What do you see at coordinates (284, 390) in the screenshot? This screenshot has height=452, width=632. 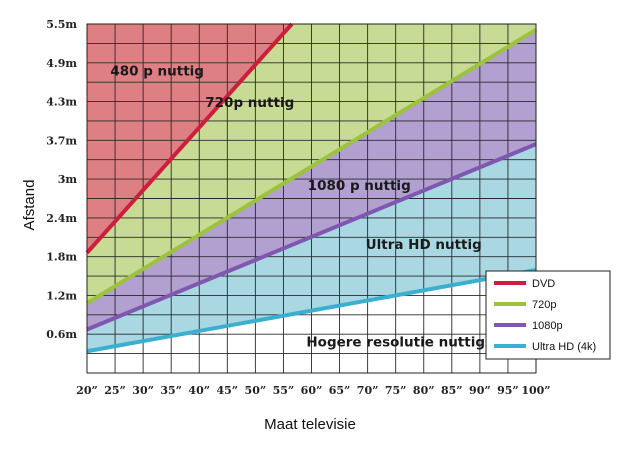 I see `x-tick-label: 55”` at bounding box center [284, 390].